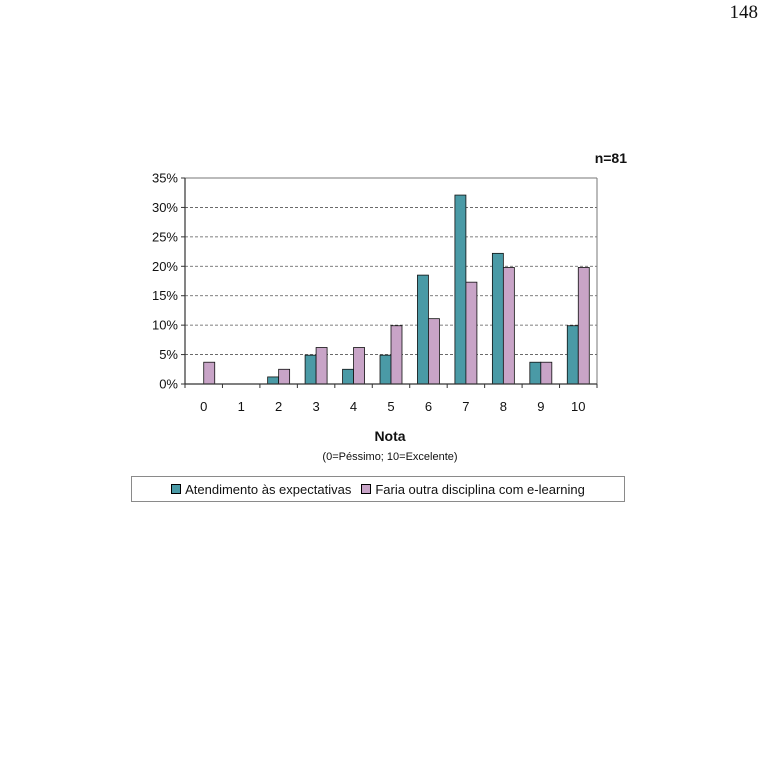 The width and height of the screenshot is (764, 774). What do you see at coordinates (540, 406) in the screenshot?
I see `x-tick-label: 9` at bounding box center [540, 406].